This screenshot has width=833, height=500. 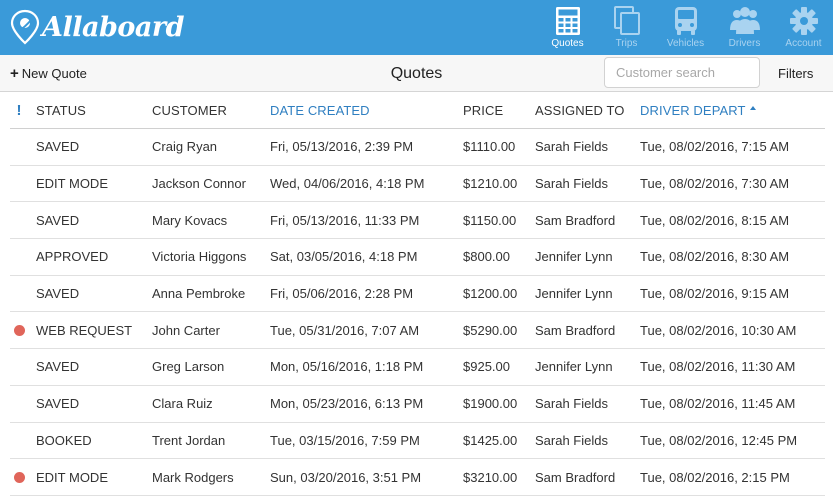 I want to click on column-header-flag: !, so click(x=19, y=110).